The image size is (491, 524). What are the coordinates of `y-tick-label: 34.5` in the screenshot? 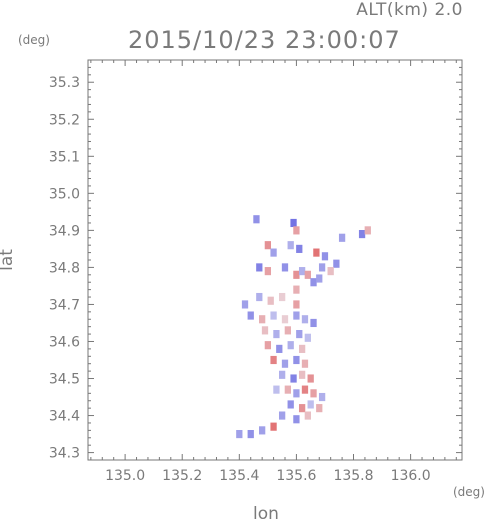 It's located at (64, 380).